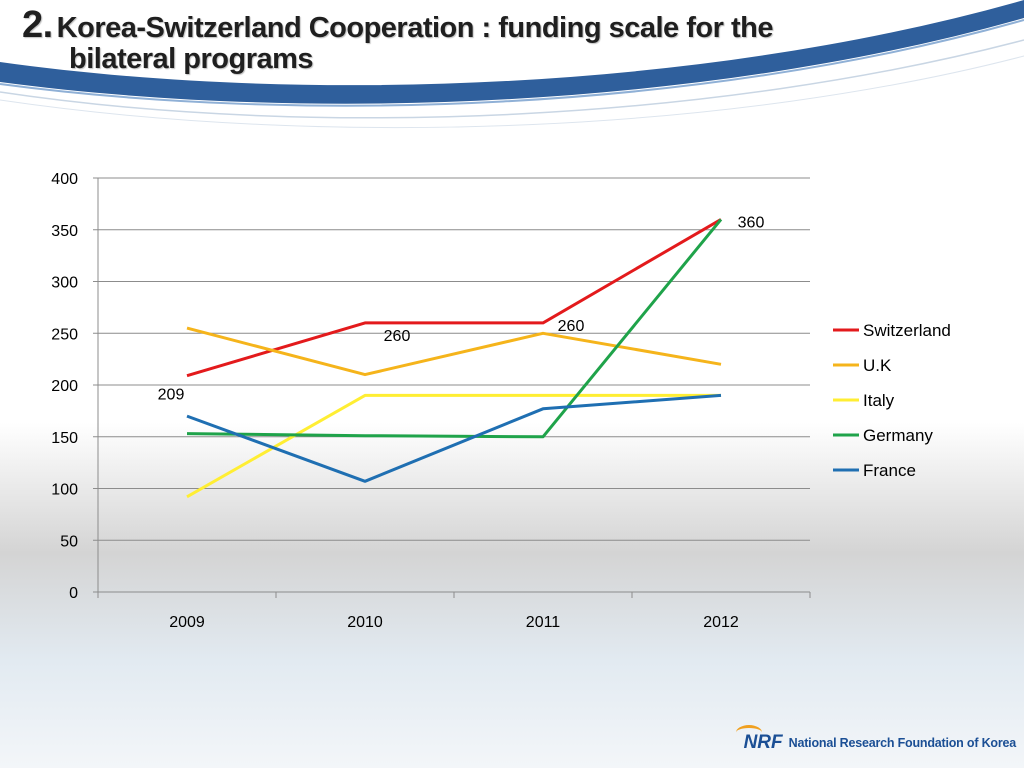 The width and height of the screenshot is (1024, 768). Describe the element at coordinates (64, 179) in the screenshot. I see `y-tick-label: 400` at that location.